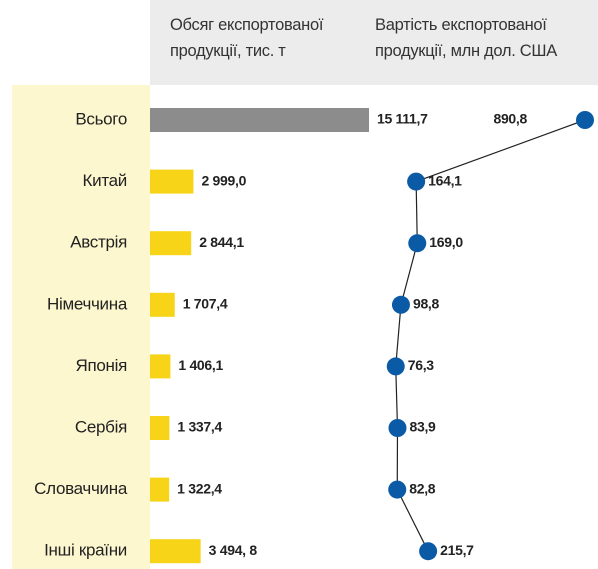 The width and height of the screenshot is (598, 569). What do you see at coordinates (85, 550) in the screenshot?
I see `category-label: Інші країни` at bounding box center [85, 550].